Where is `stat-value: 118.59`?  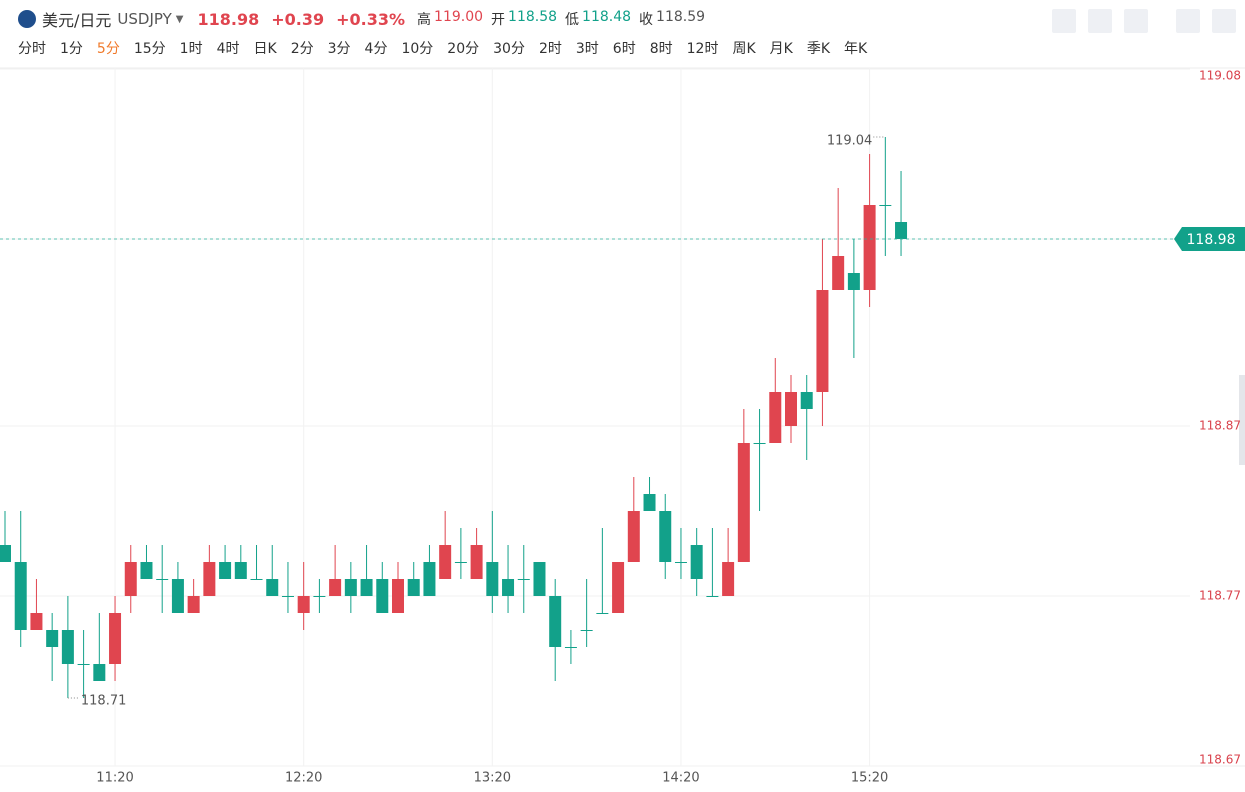
stat-value: 118.59 is located at coordinates (681, 17).